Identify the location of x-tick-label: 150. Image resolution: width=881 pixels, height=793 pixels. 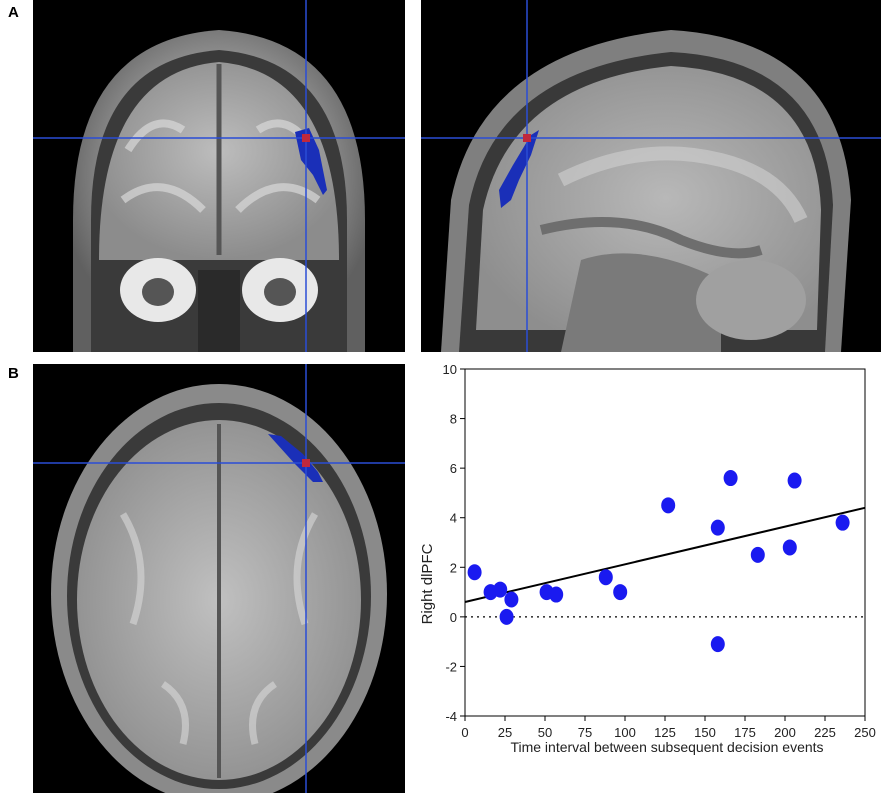
(705, 732).